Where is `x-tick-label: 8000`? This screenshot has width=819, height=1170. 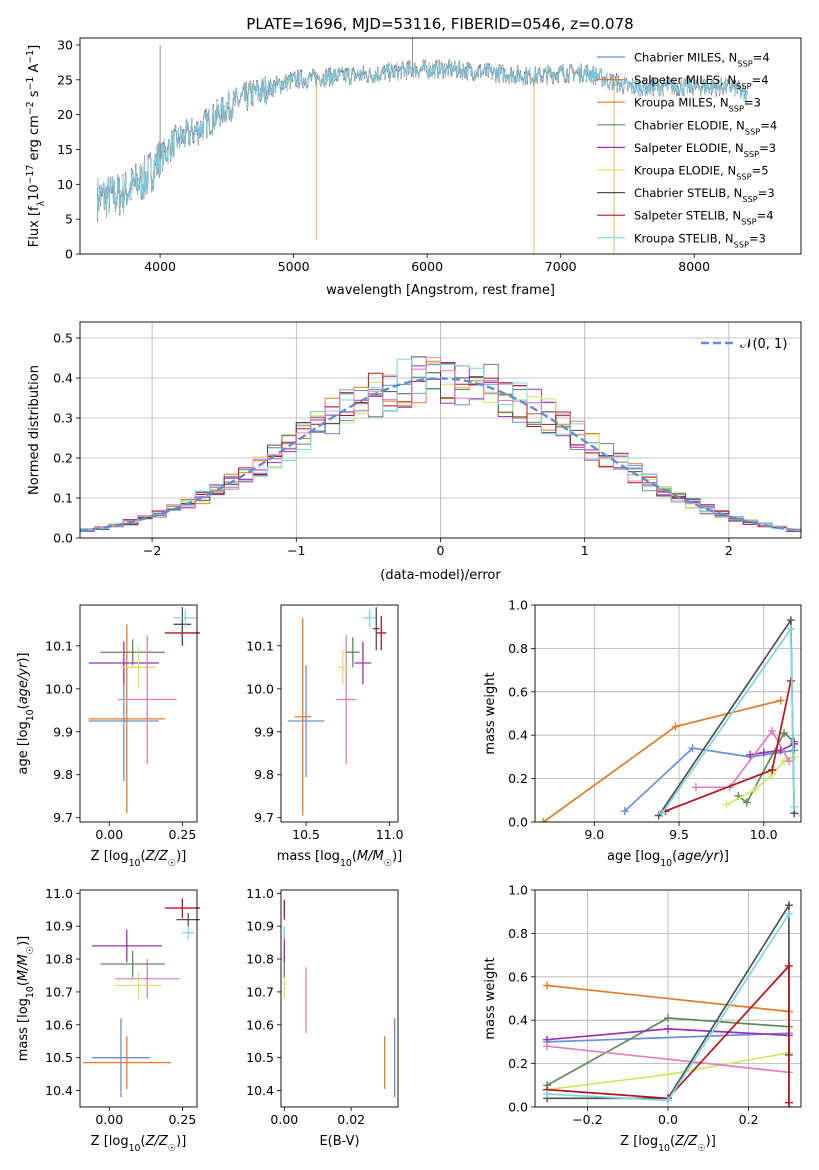 x-tick-label: 8000 is located at coordinates (694, 266).